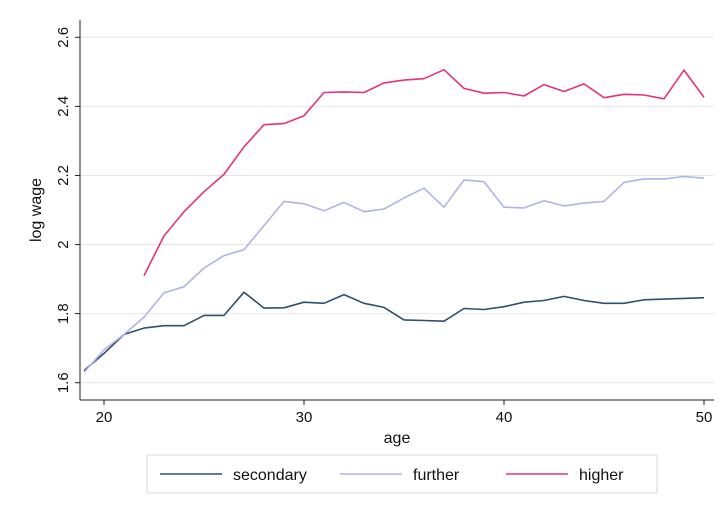  I want to click on series-line-secondary, so click(394, 331).